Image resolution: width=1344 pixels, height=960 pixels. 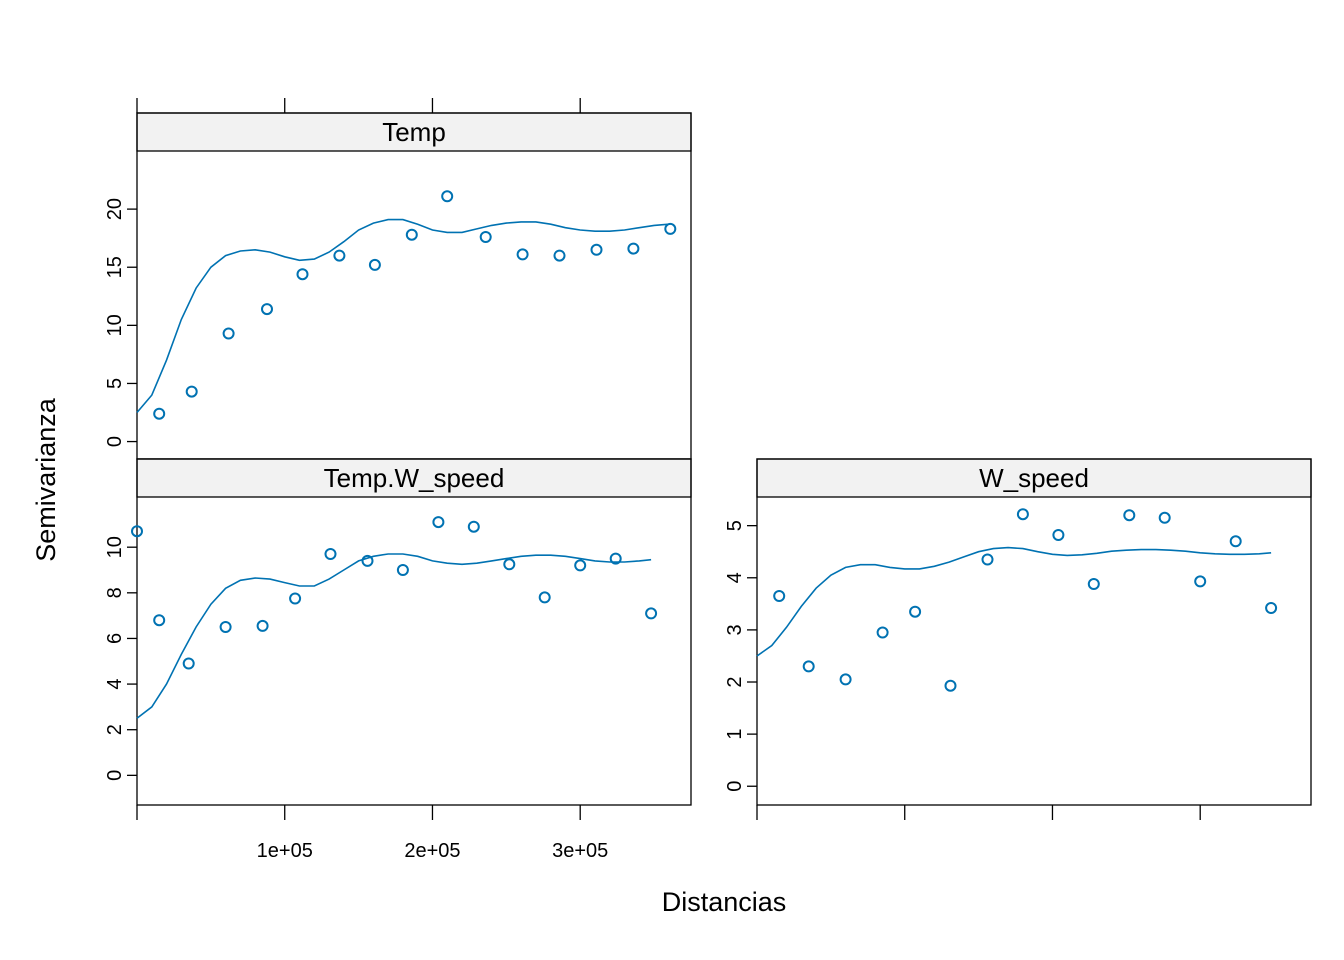 I want to click on x-tick-label: 2e+05, so click(x=432, y=851).